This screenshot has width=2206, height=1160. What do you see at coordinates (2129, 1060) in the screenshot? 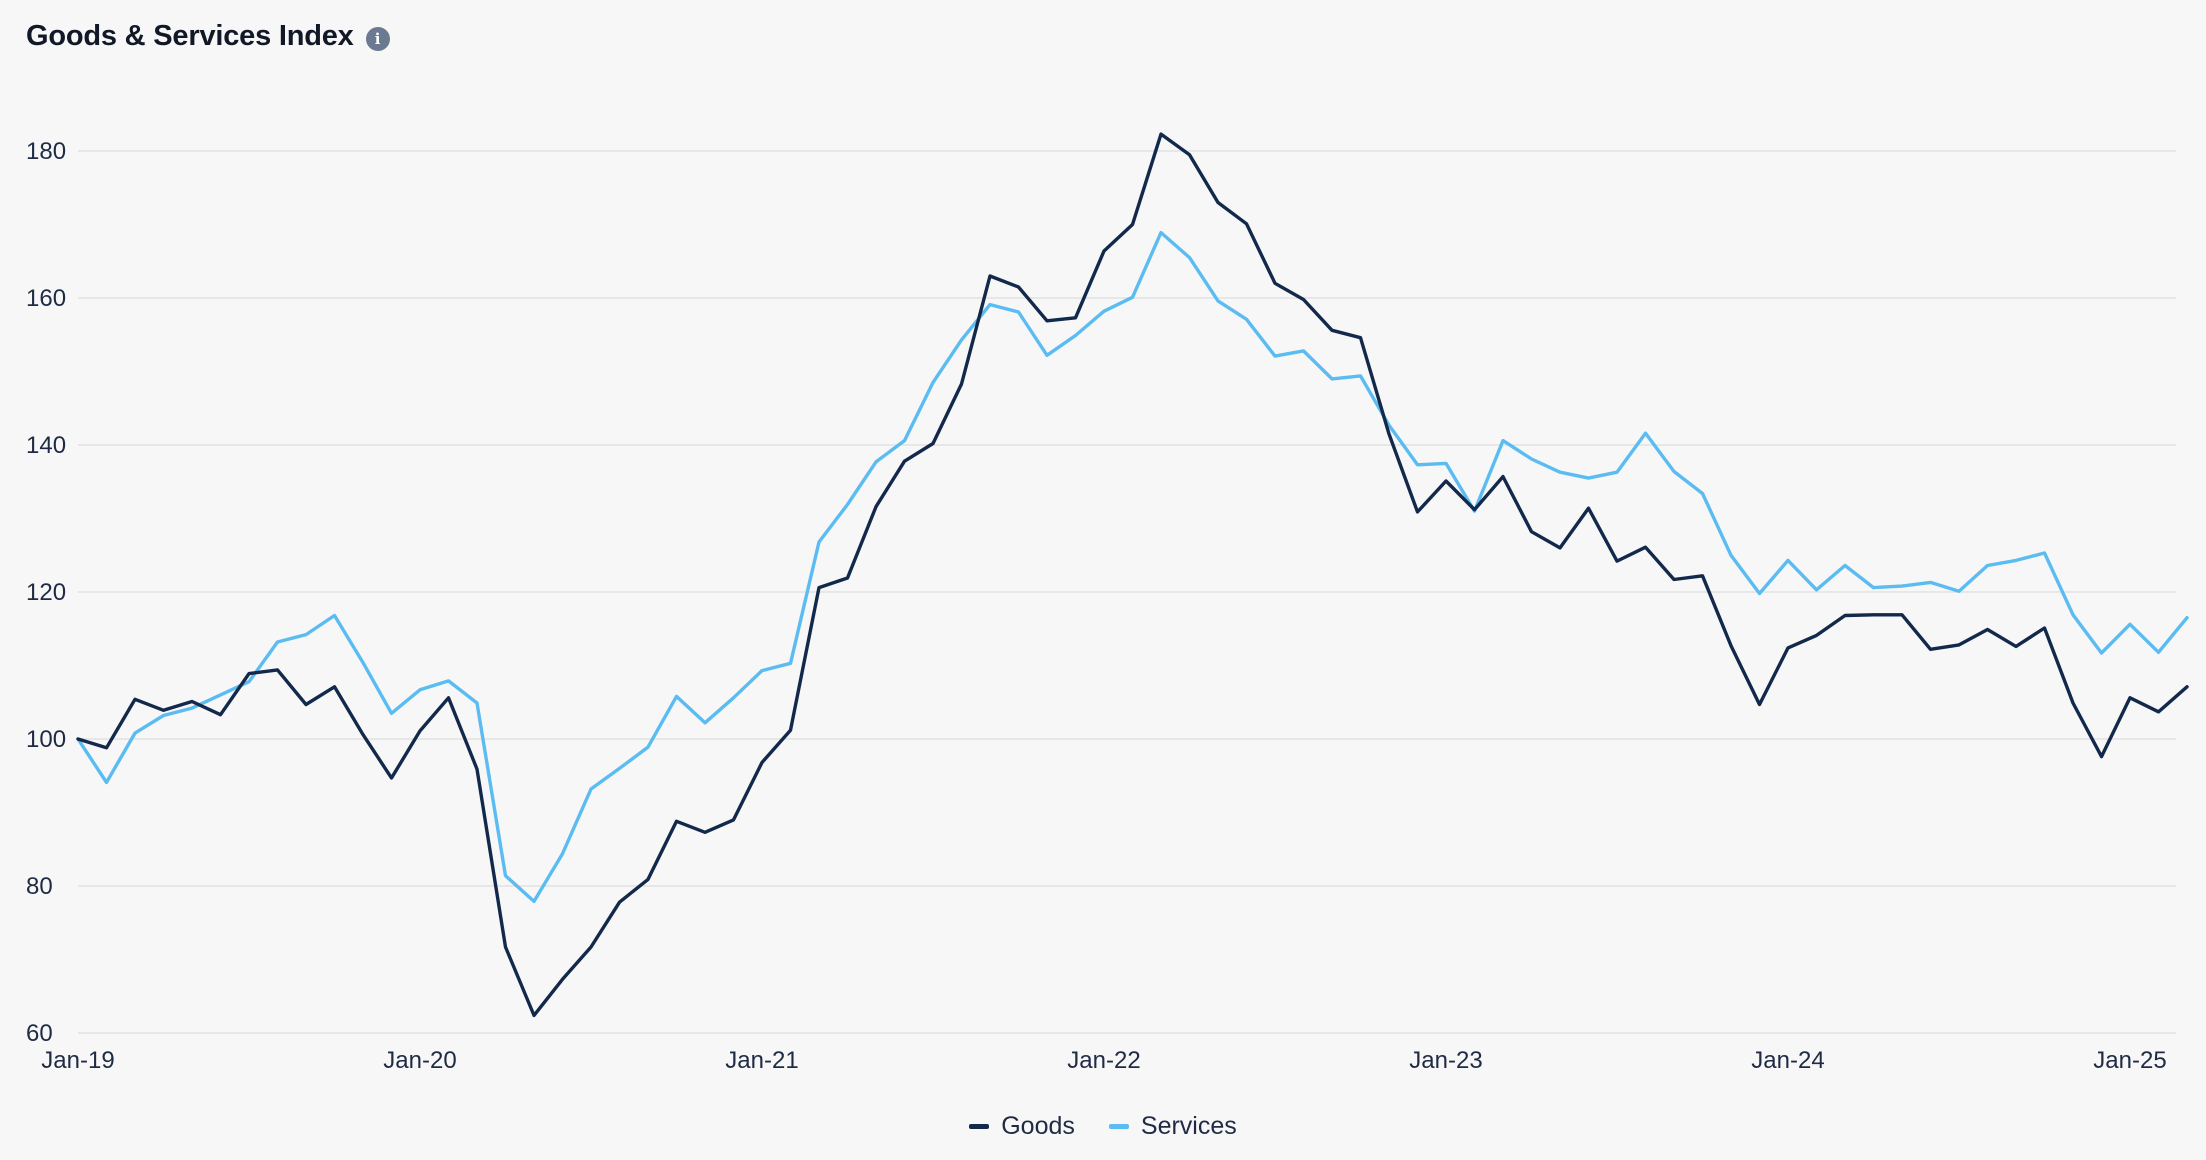
I see `x-tick-label: Jan-25` at bounding box center [2129, 1060].